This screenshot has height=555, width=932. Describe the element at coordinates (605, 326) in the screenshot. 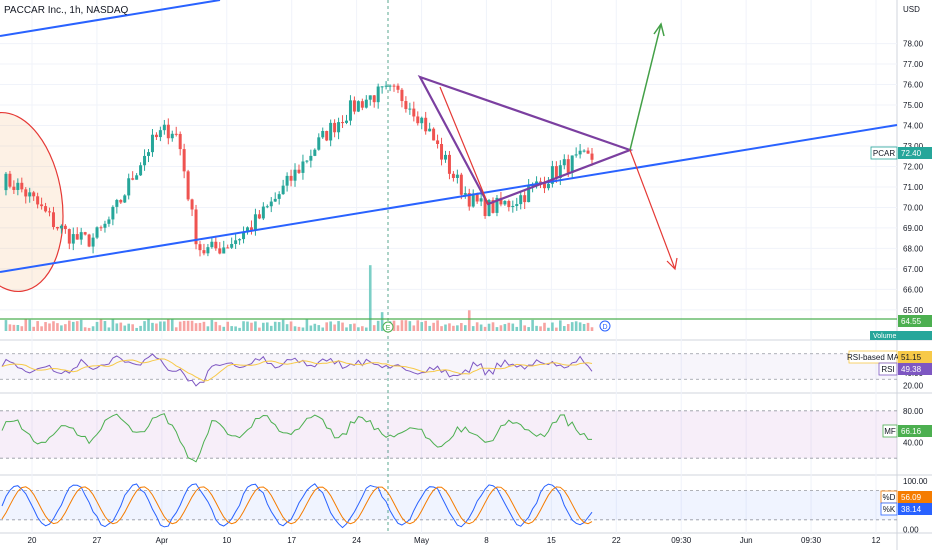

I see `dividend-marker: D` at that location.